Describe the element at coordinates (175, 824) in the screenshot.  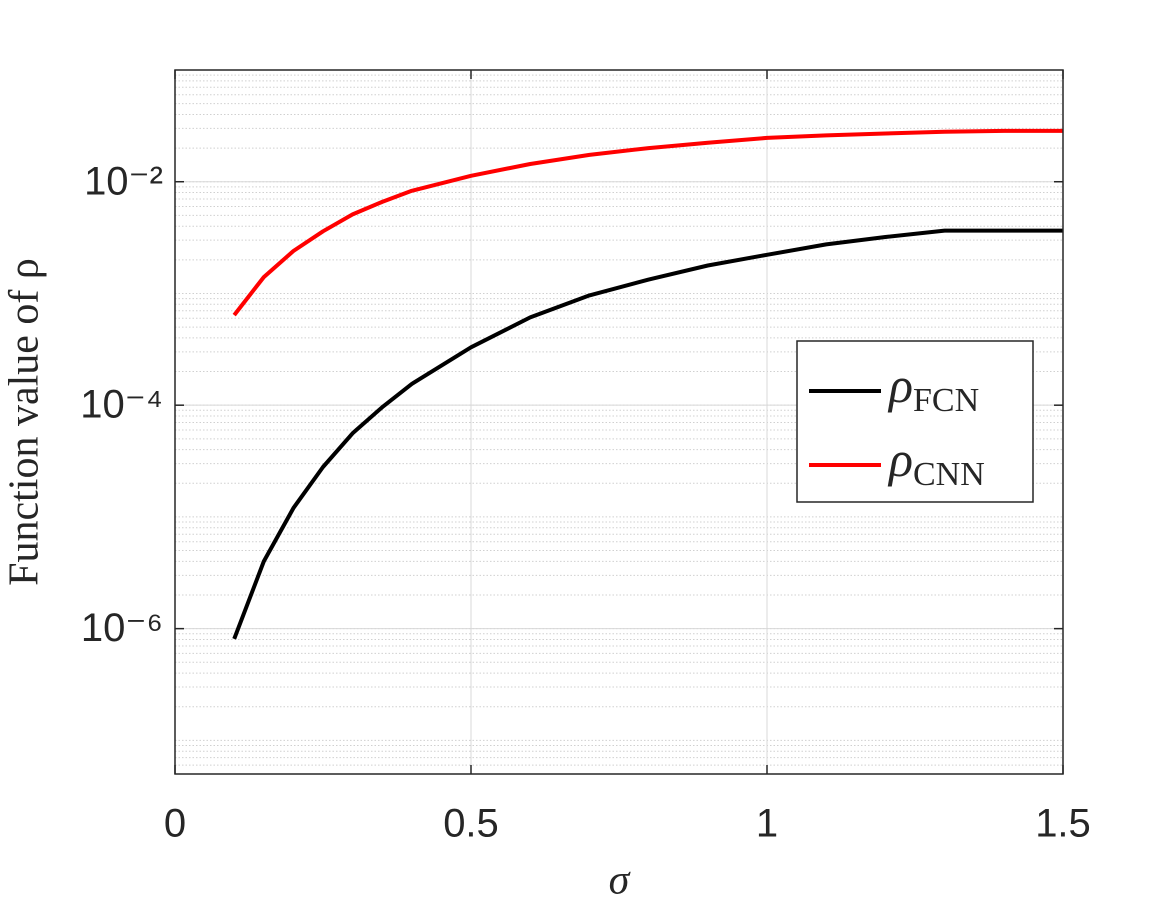
I see `x-tick-label: 0` at that location.